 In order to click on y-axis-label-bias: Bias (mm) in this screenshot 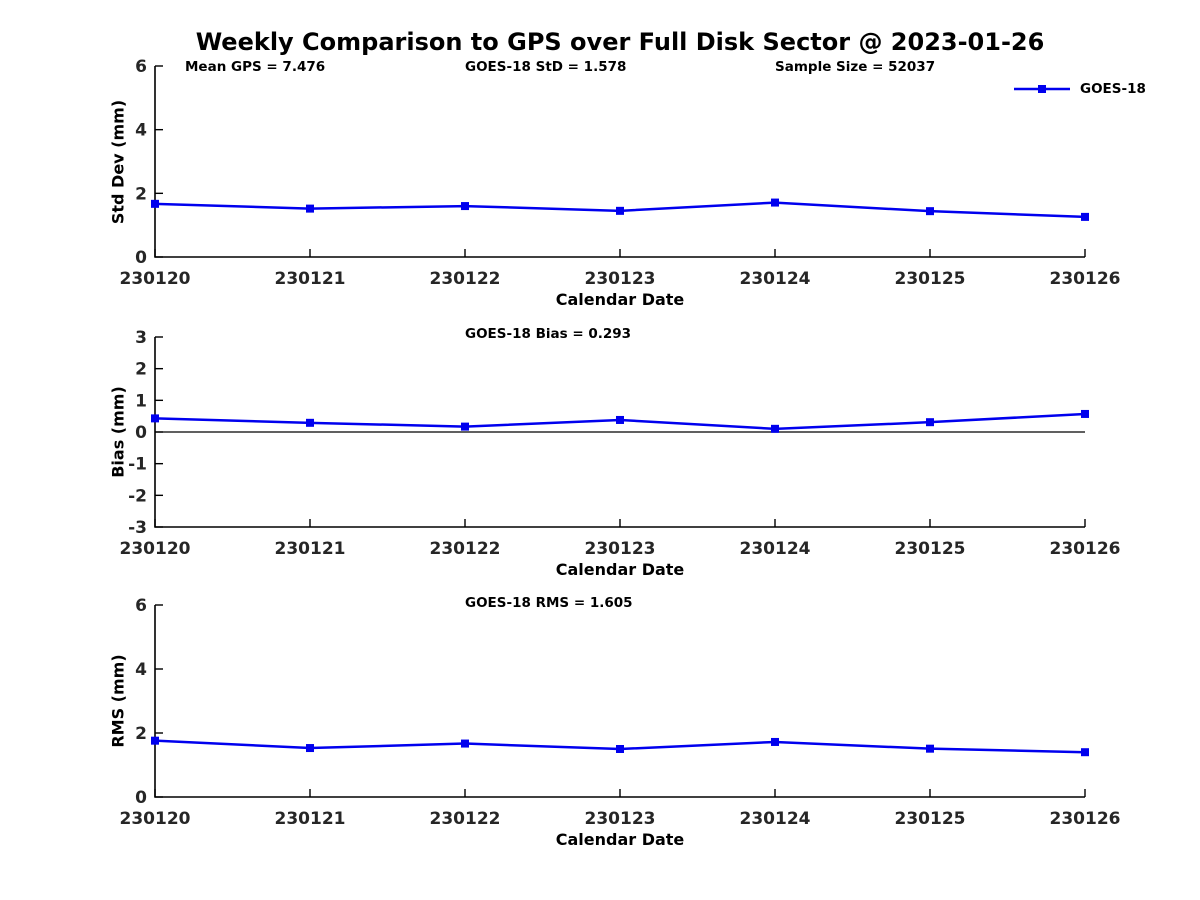, I will do `click(118, 432)`.